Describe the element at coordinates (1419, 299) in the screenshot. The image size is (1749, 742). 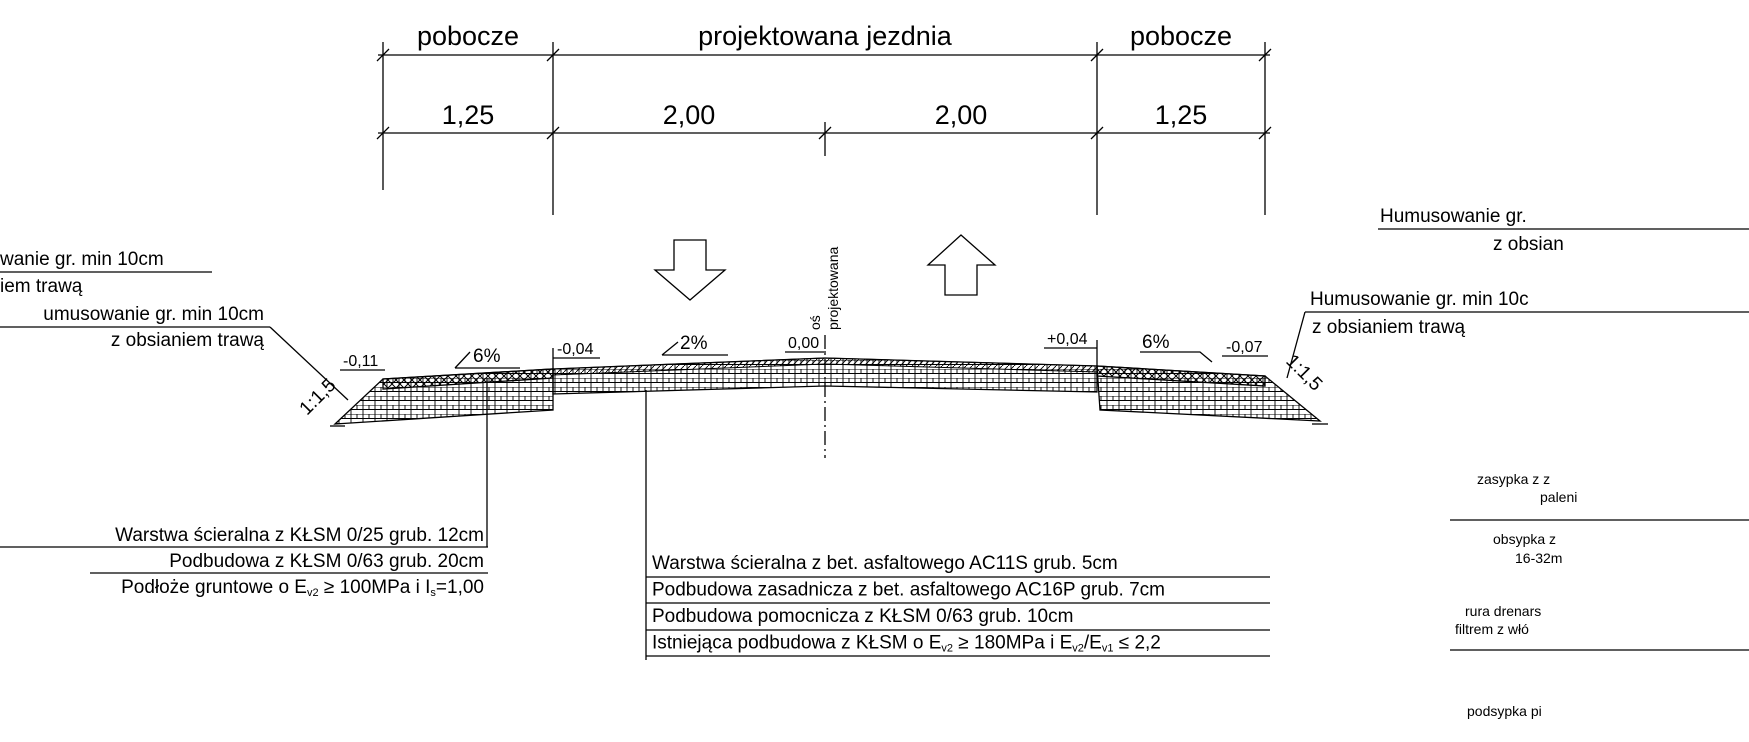
I see `note: Humusowanie gr. min 10c` at that location.